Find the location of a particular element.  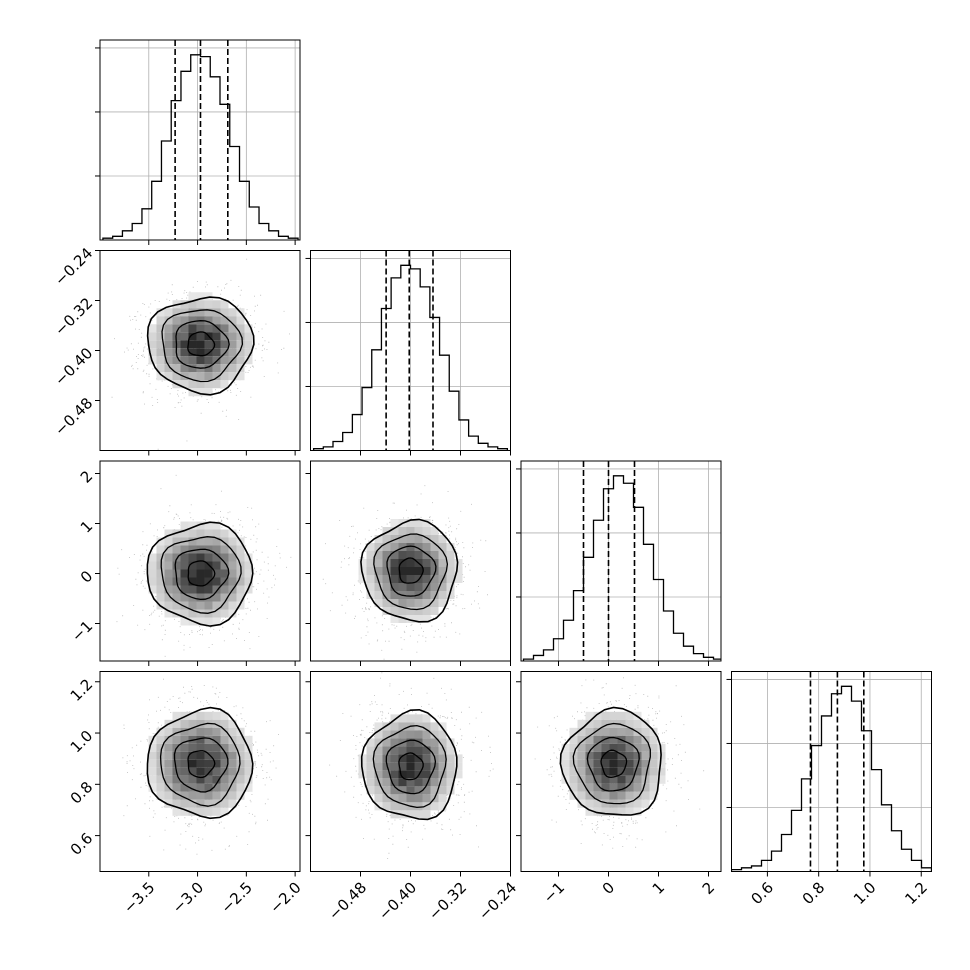

y-tick-label: 0 is located at coordinates (86, 576).